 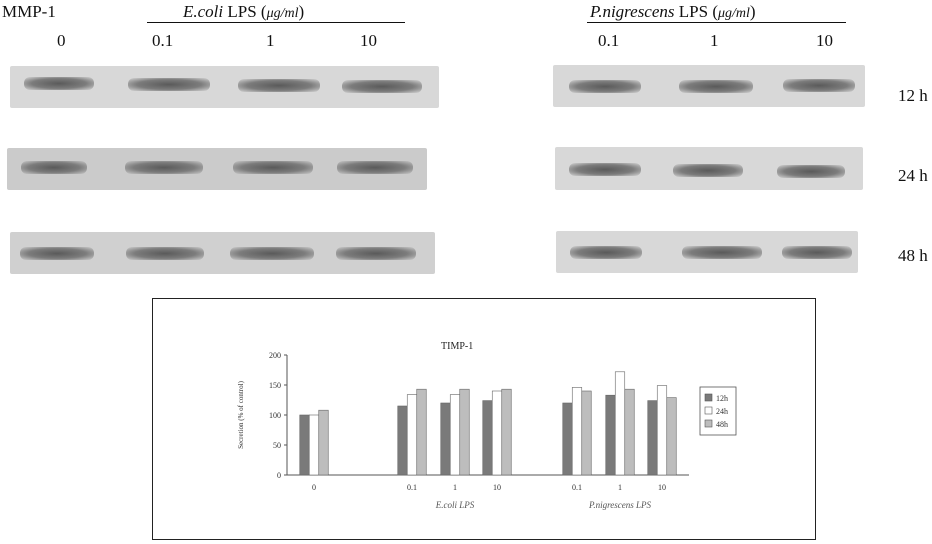 I want to click on y-tick-label: 0, so click(x=279, y=475).